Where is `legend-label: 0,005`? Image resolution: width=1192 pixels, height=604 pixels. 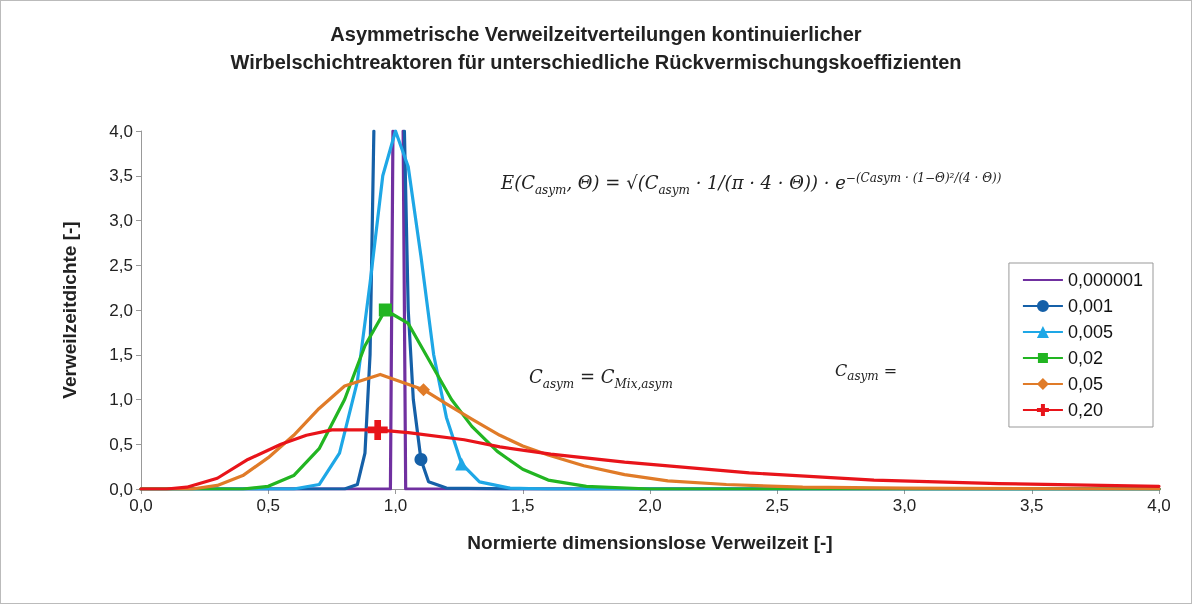
legend-label: 0,005 is located at coordinates (1090, 332).